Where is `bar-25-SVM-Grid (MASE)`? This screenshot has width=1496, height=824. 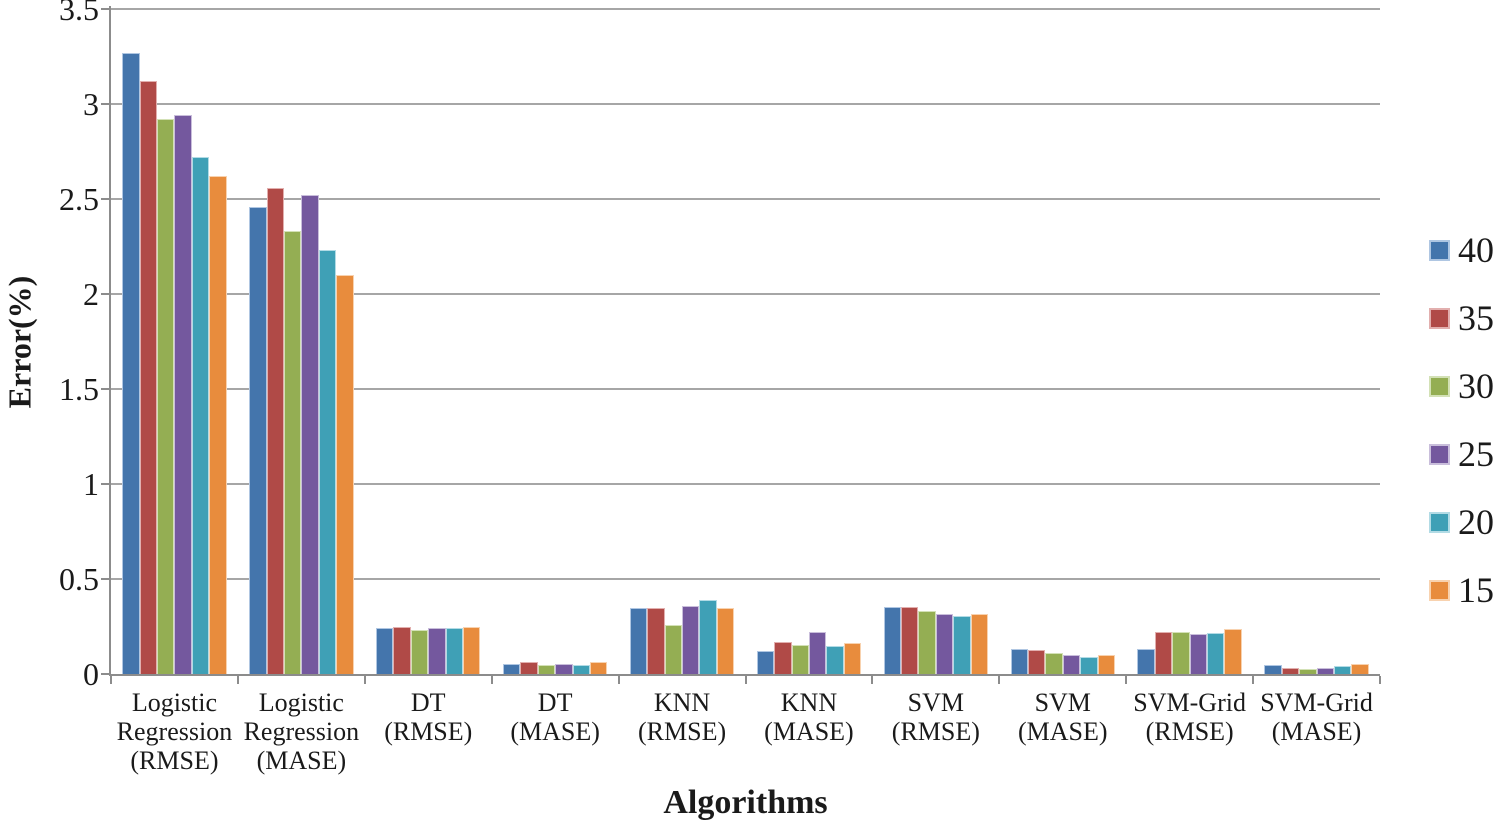 bar-25-SVM-Grid (MASE) is located at coordinates (1325, 671).